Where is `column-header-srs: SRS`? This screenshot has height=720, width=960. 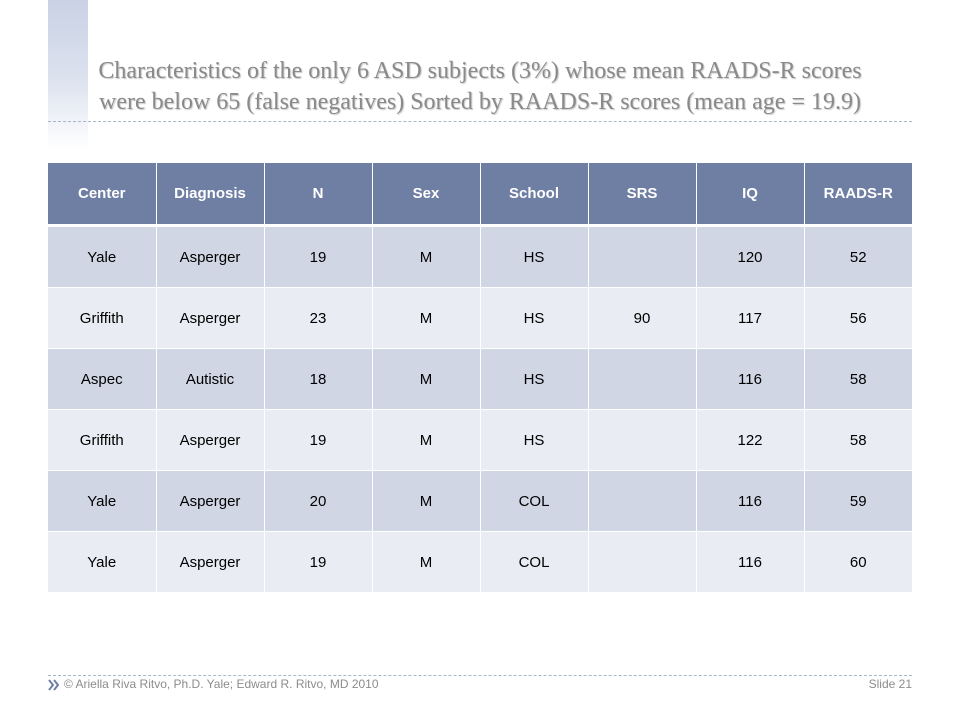
column-header-srs: SRS is located at coordinates (642, 195).